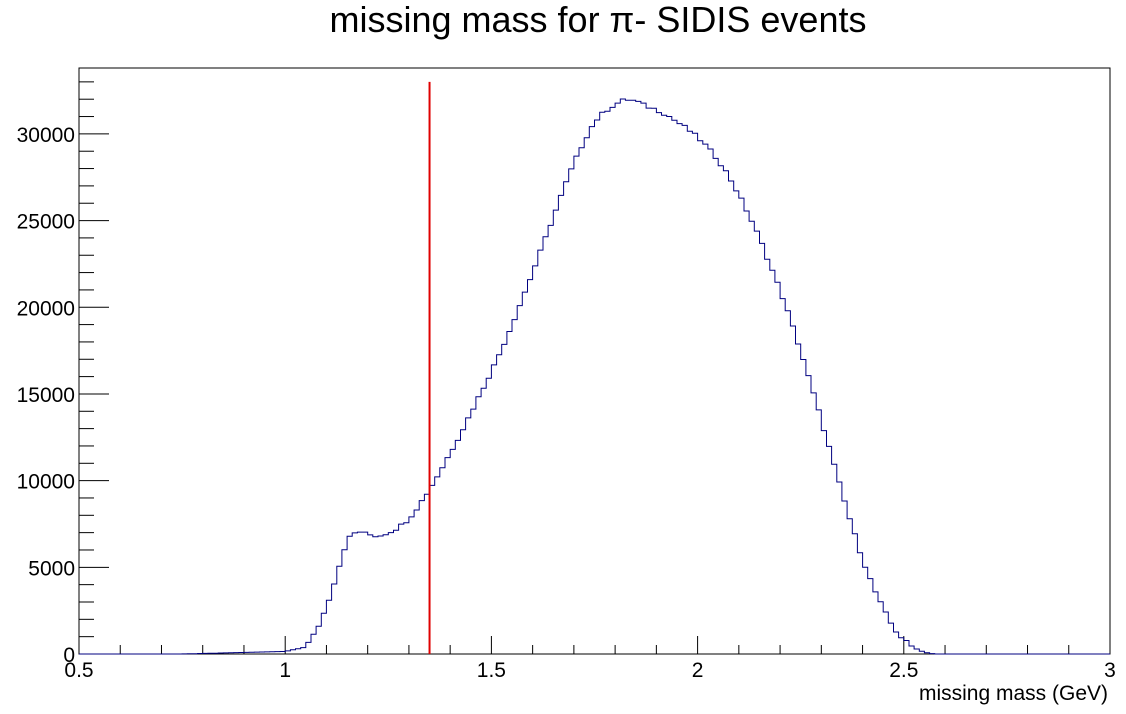 Image resolution: width=1126 pixels, height=714 pixels. Describe the element at coordinates (46, 395) in the screenshot. I see `y-tick-label: 15000` at that location.